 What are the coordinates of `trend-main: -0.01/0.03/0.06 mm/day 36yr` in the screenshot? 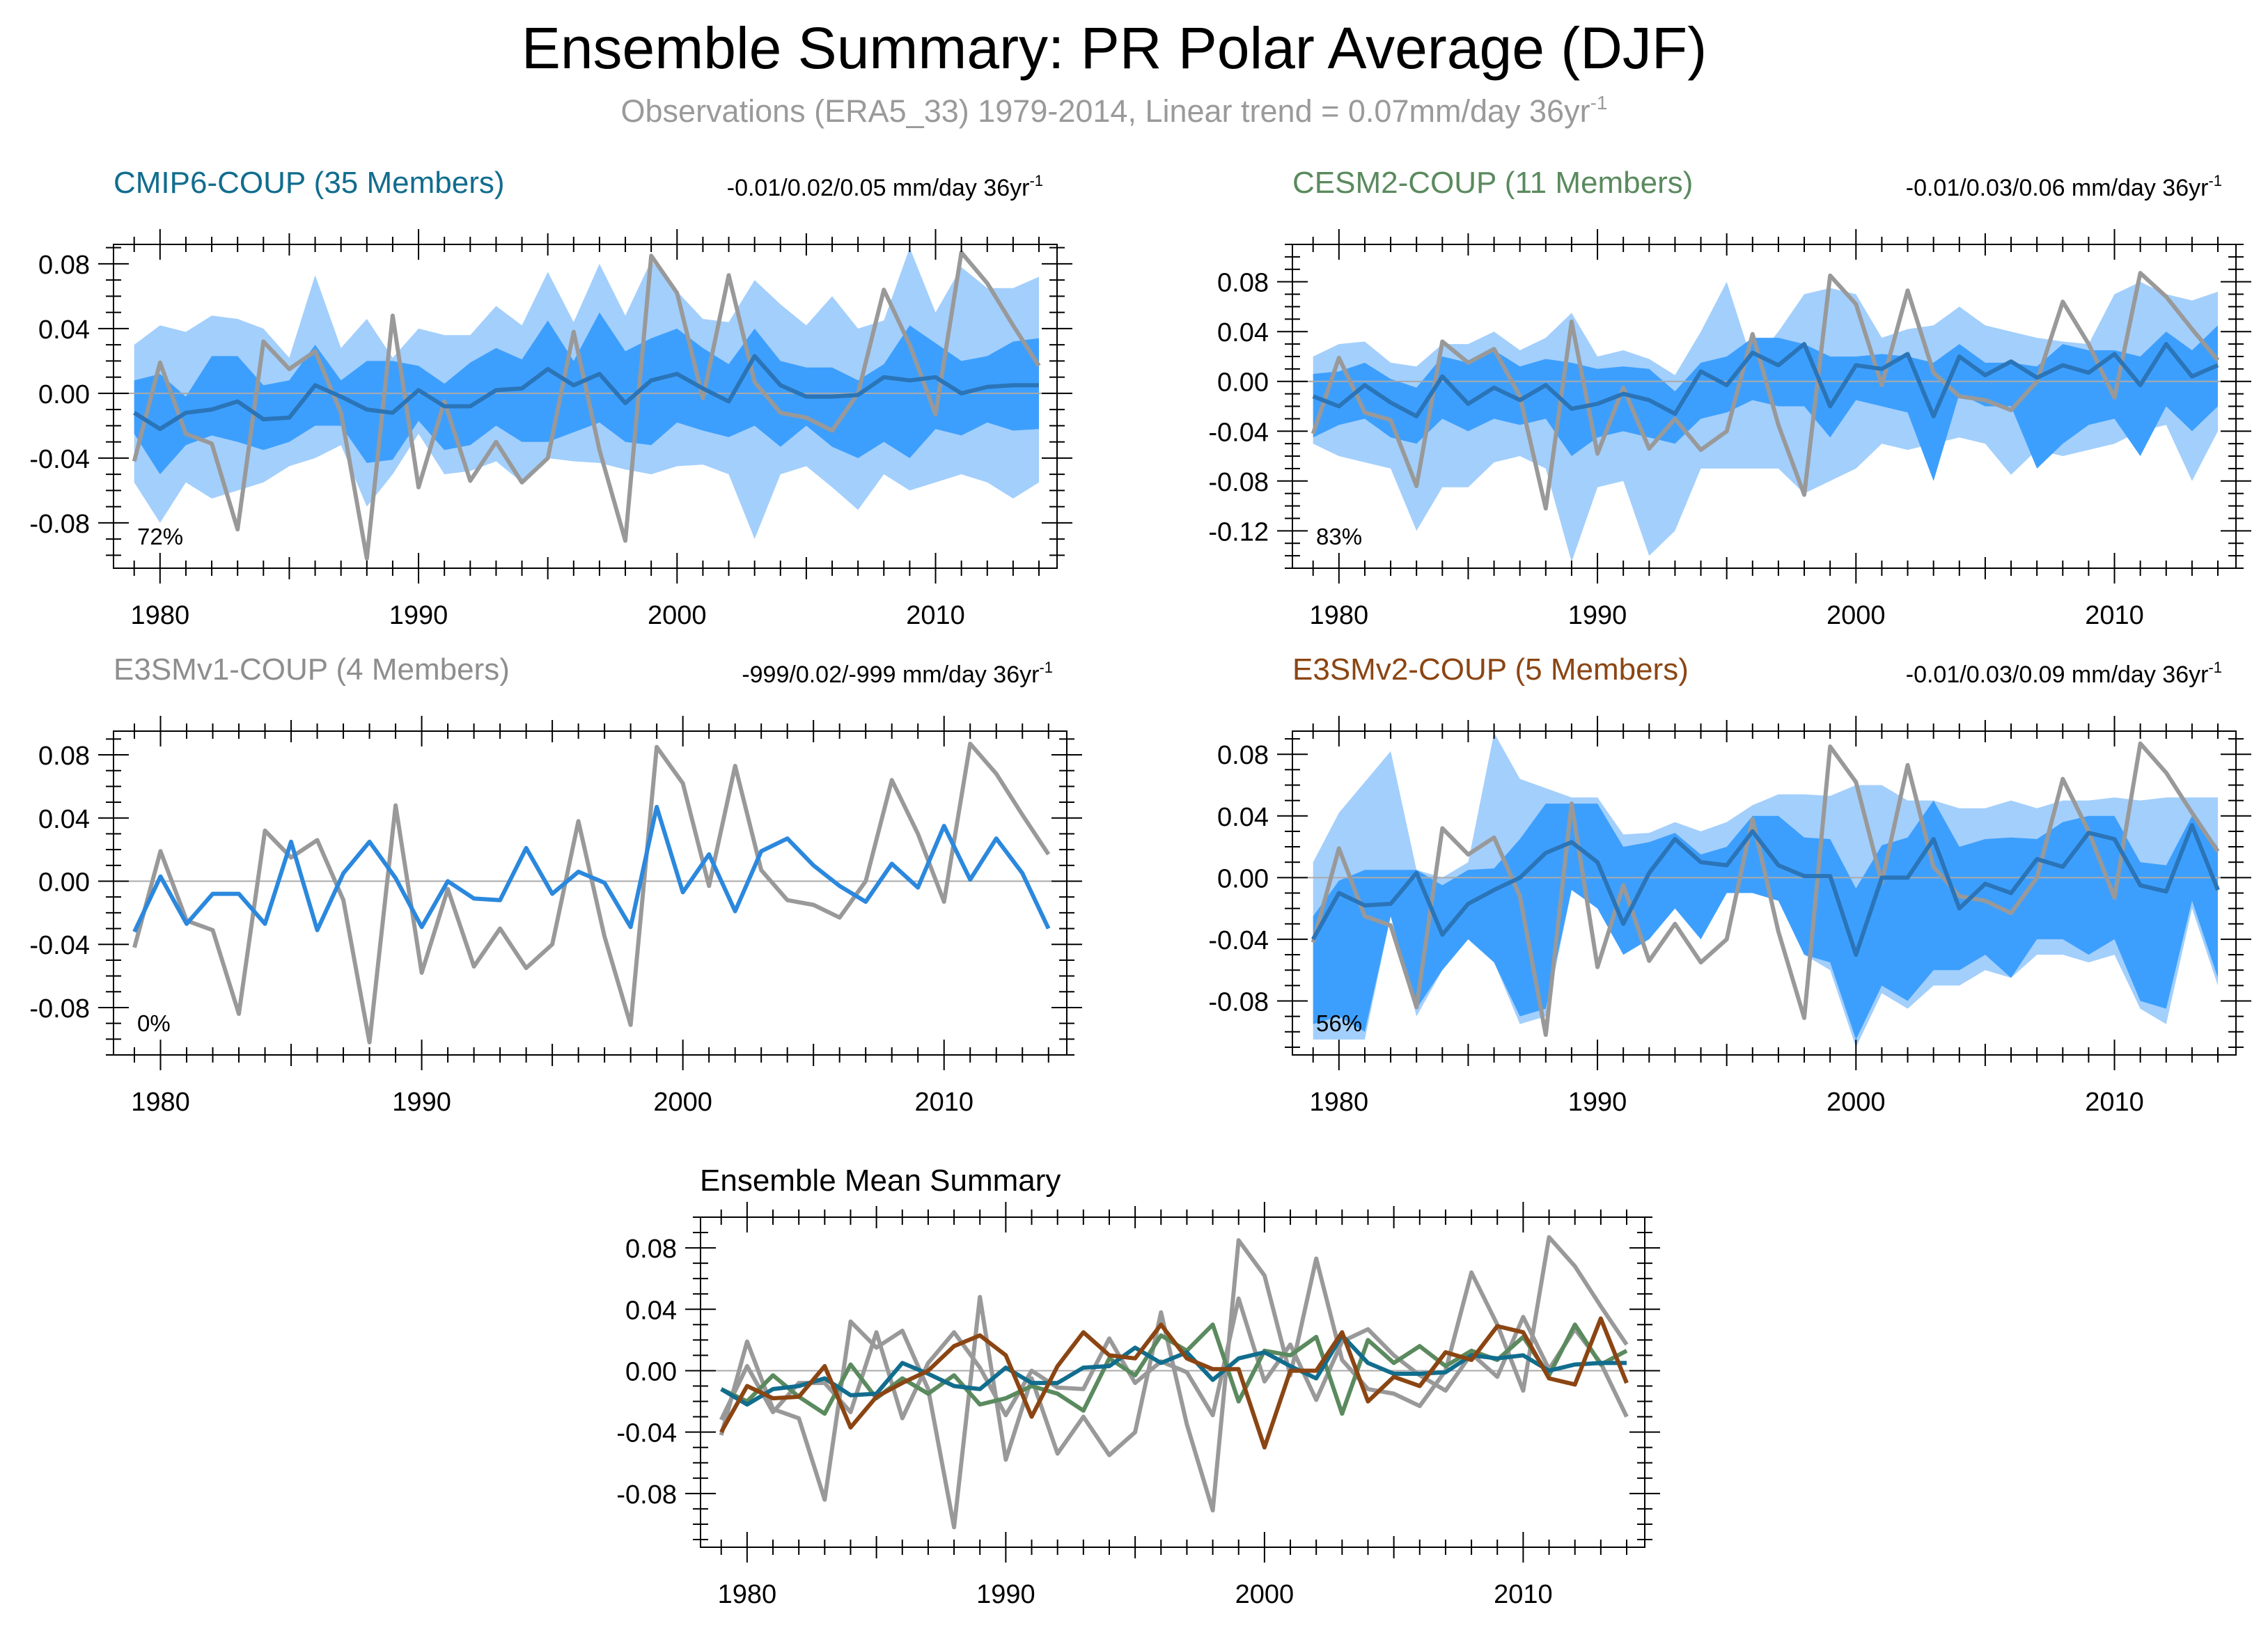 It's located at (2057, 188).